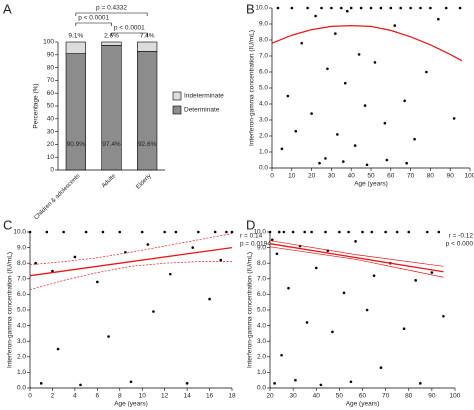 This screenshot has width=474, height=410. What do you see at coordinates (263, 152) in the screenshot?
I see `y-tick-label: 1.0` at bounding box center [263, 152].